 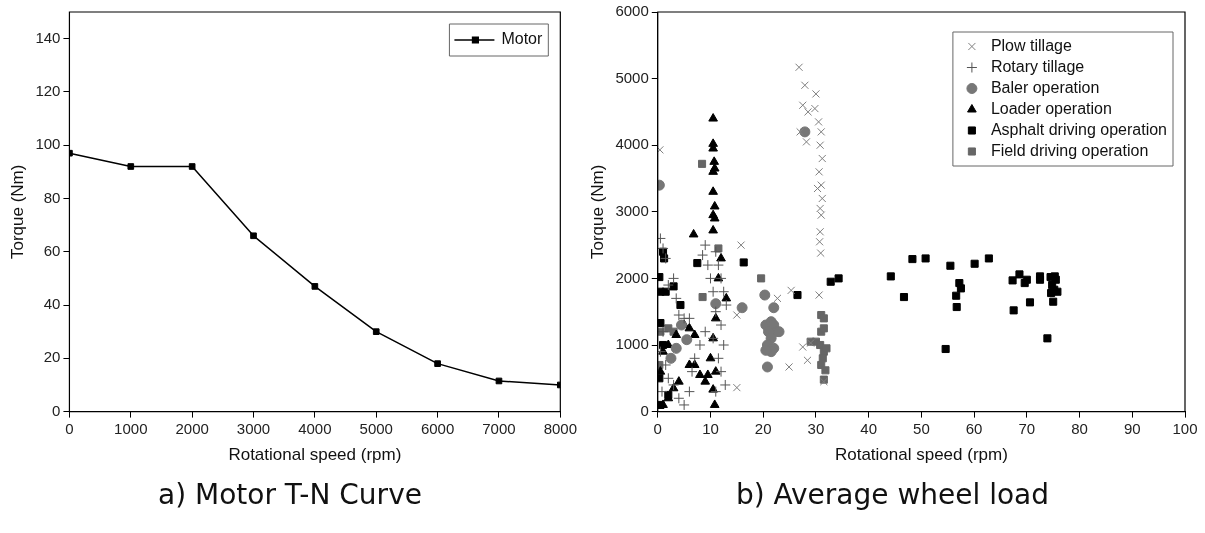 What do you see at coordinates (816, 428) in the screenshot?
I see `x-tick-label: 30` at bounding box center [816, 428].